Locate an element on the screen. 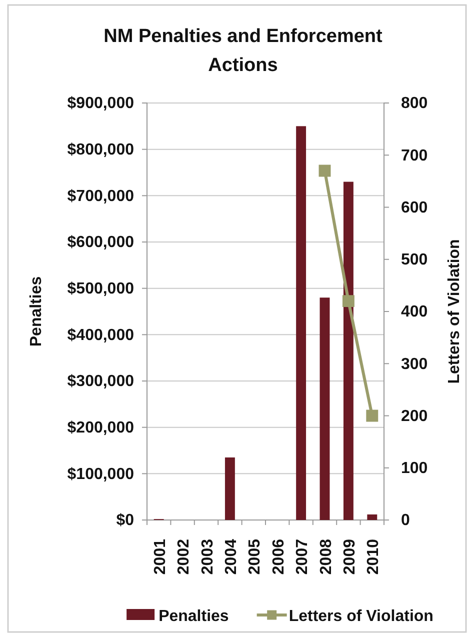 The height and width of the screenshot is (641, 475). y2-tick-label: 800 is located at coordinates (414, 103).